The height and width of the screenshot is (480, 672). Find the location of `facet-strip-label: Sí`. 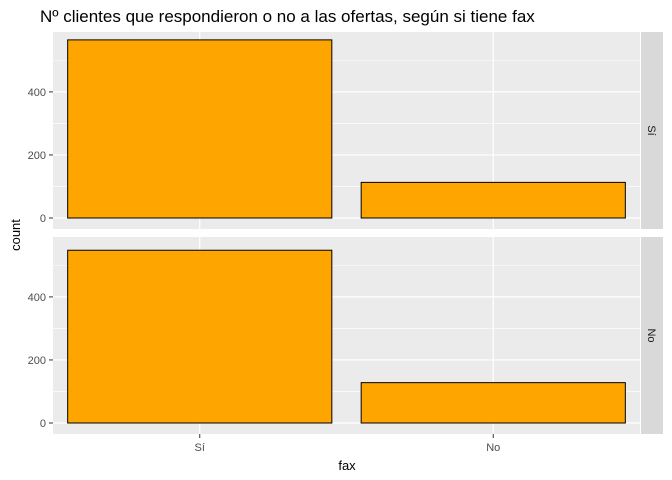

facet-strip-label: Sí is located at coordinates (651, 130).